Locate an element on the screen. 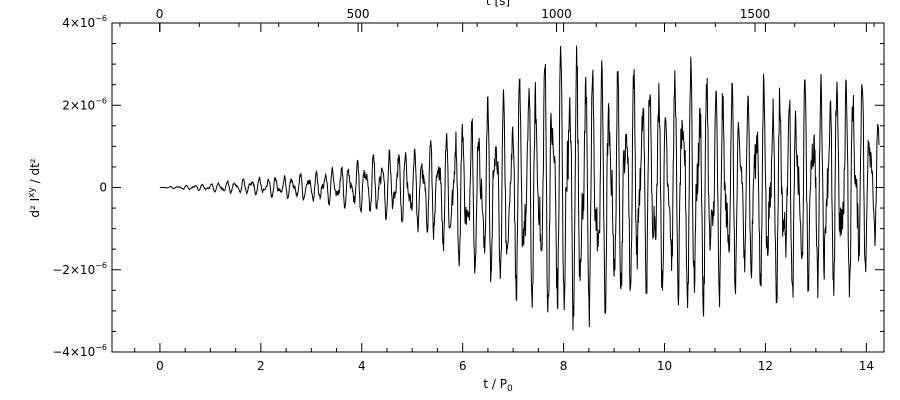  y-axis-title-tail: / dt² is located at coordinates (35, 172).